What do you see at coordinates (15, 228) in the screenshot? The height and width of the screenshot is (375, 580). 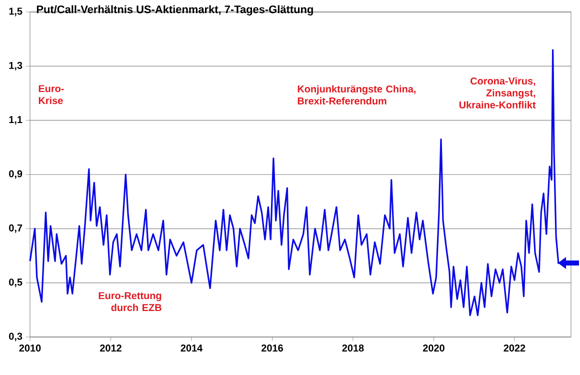 I see `y-tick-label: 0,7` at bounding box center [15, 228].